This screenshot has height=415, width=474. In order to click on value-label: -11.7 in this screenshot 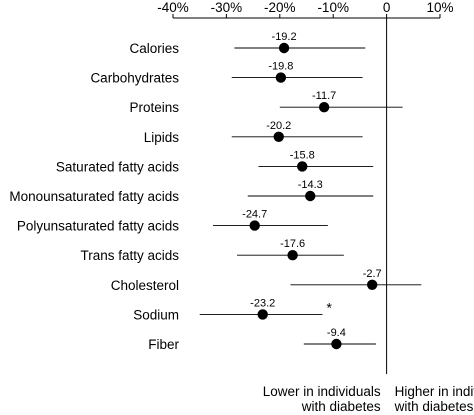, I will do `click(324, 96)`.